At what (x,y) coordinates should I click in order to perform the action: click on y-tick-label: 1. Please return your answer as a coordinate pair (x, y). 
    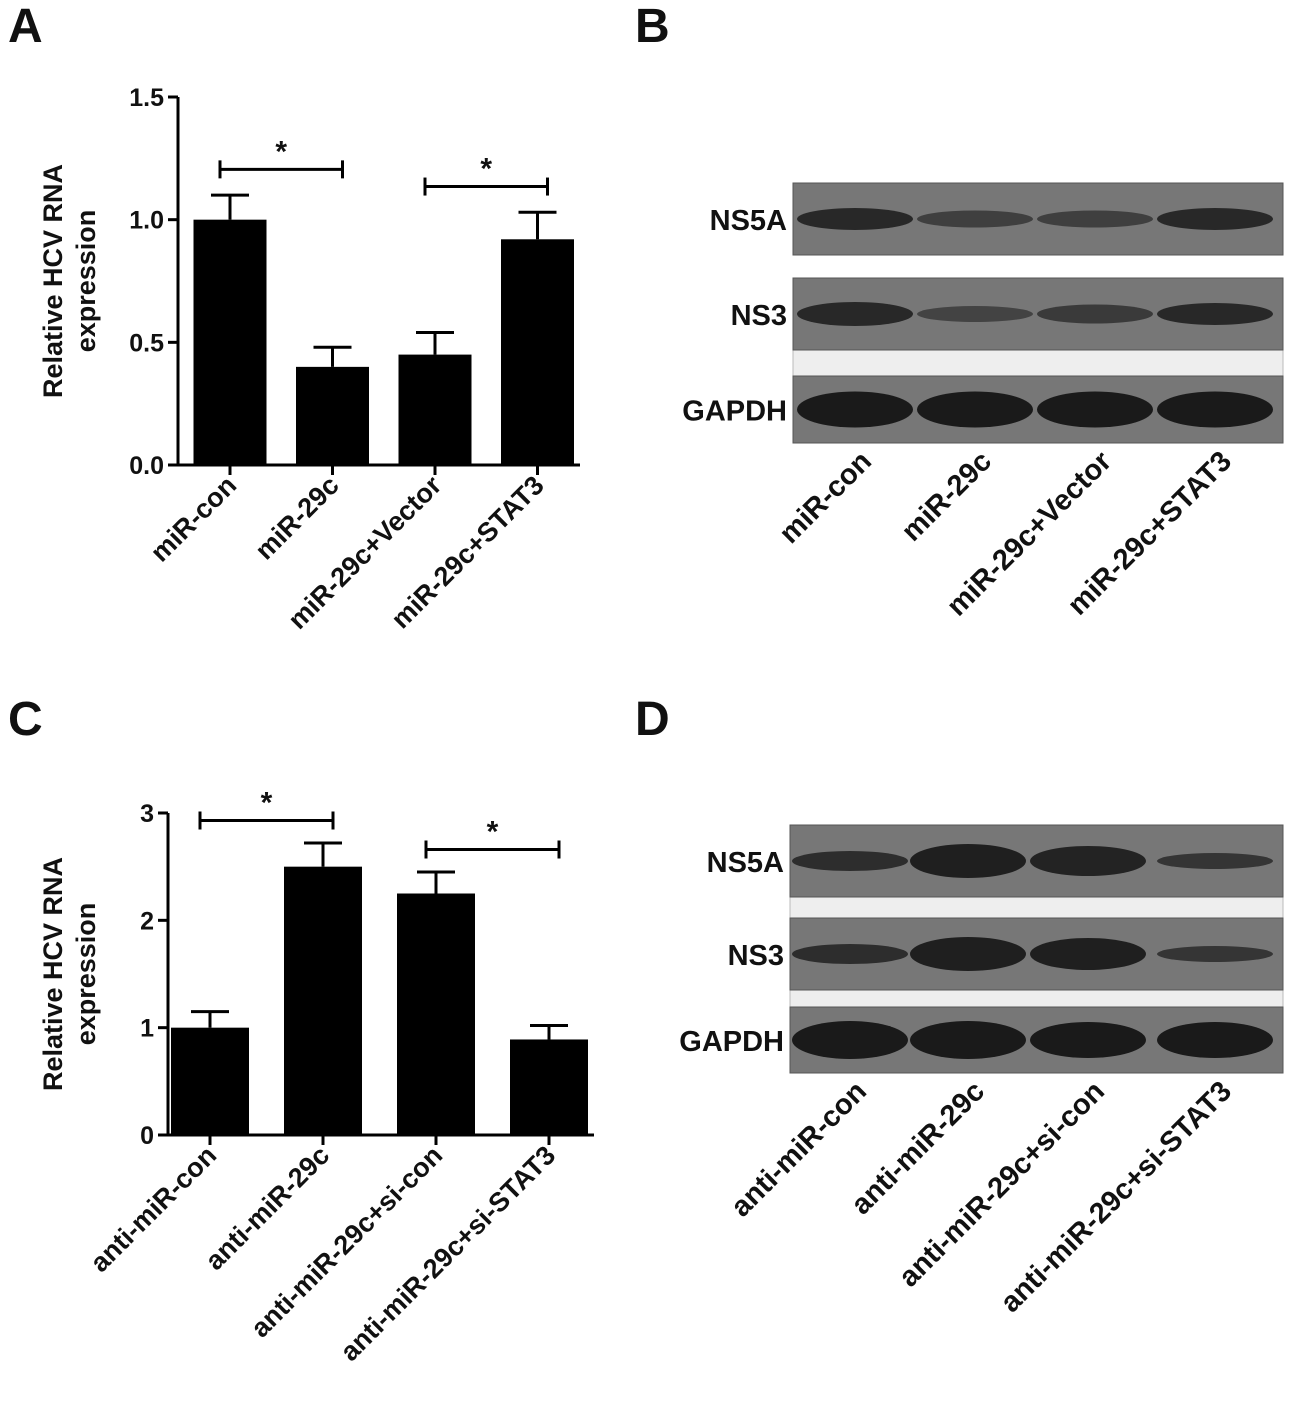
    Looking at the image, I should click on (147, 1029).